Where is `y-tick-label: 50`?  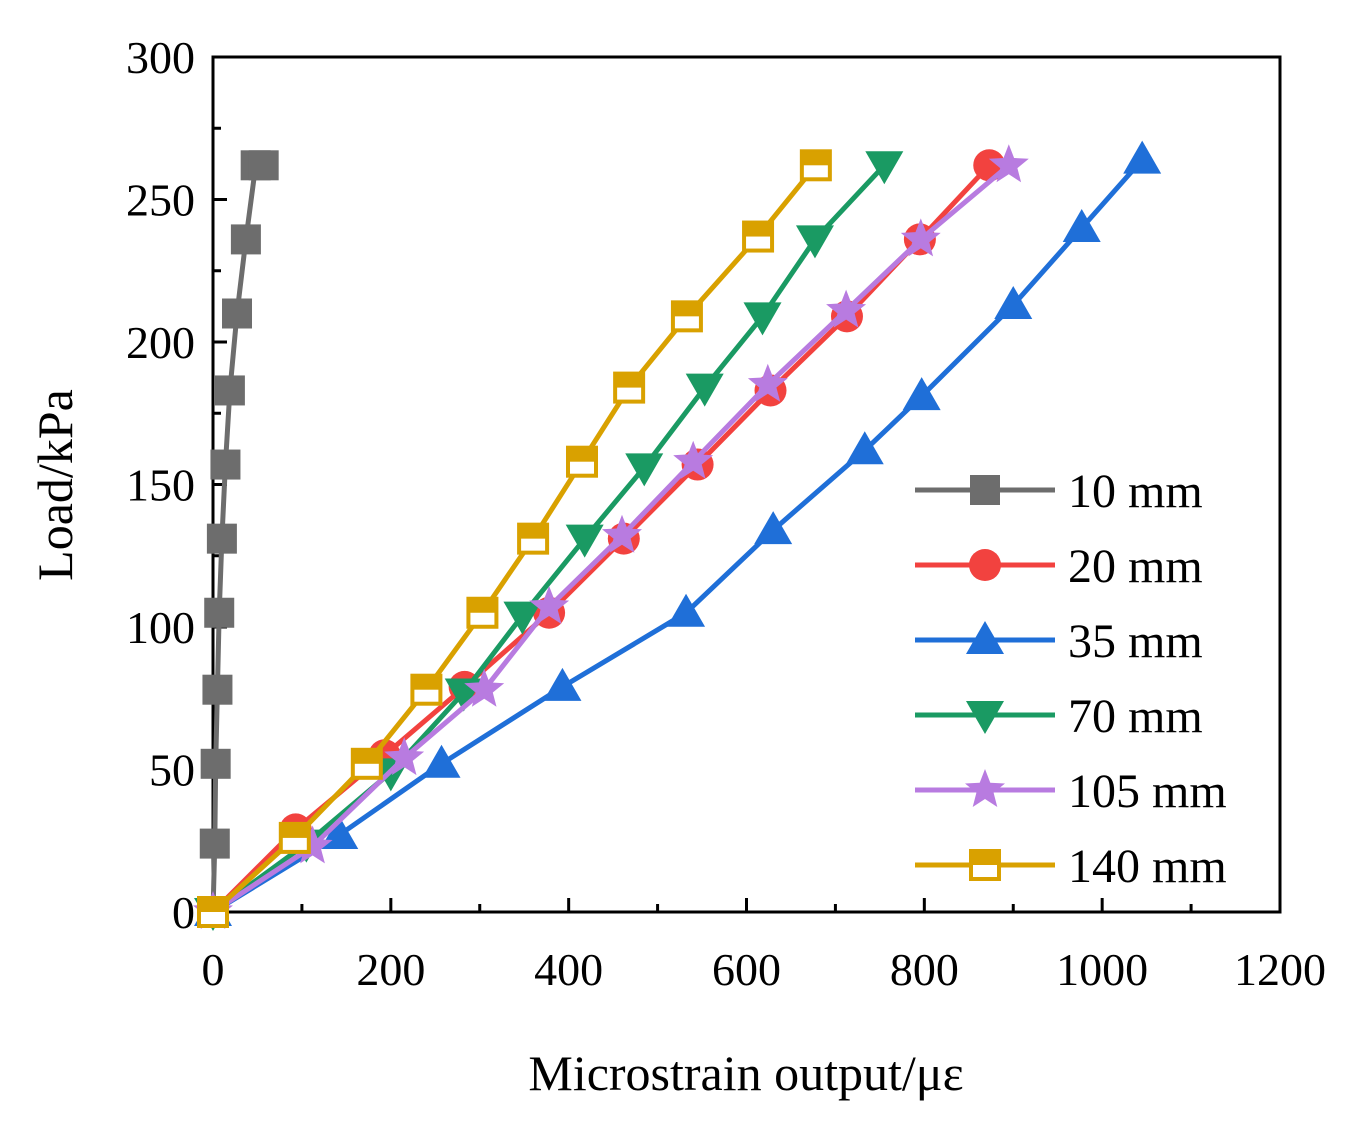 y-tick-label: 50 is located at coordinates (172, 770).